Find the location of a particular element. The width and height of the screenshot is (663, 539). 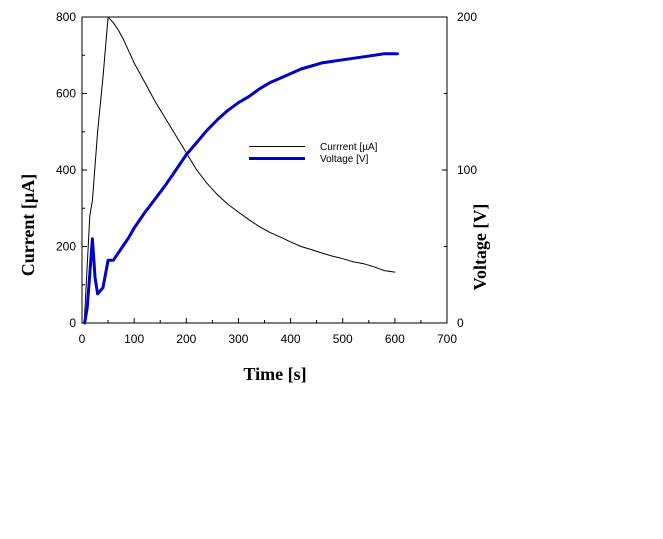

y-right-tick-label: 100 is located at coordinates (467, 170).